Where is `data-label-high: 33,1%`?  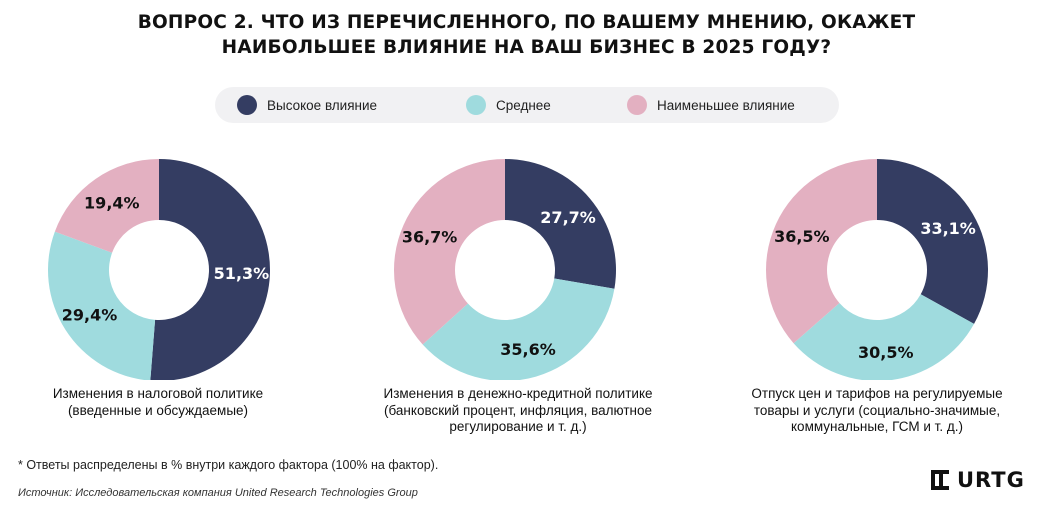 data-label-high: 33,1% is located at coordinates (948, 228).